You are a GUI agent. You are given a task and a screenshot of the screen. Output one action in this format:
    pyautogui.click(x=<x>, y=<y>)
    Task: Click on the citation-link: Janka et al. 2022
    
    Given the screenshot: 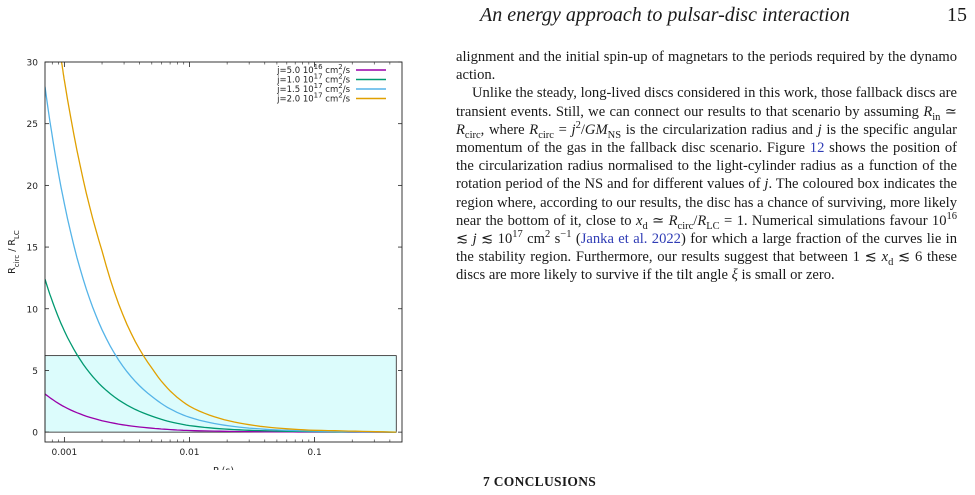 What is the action you would take?
    pyautogui.click(x=630, y=239)
    